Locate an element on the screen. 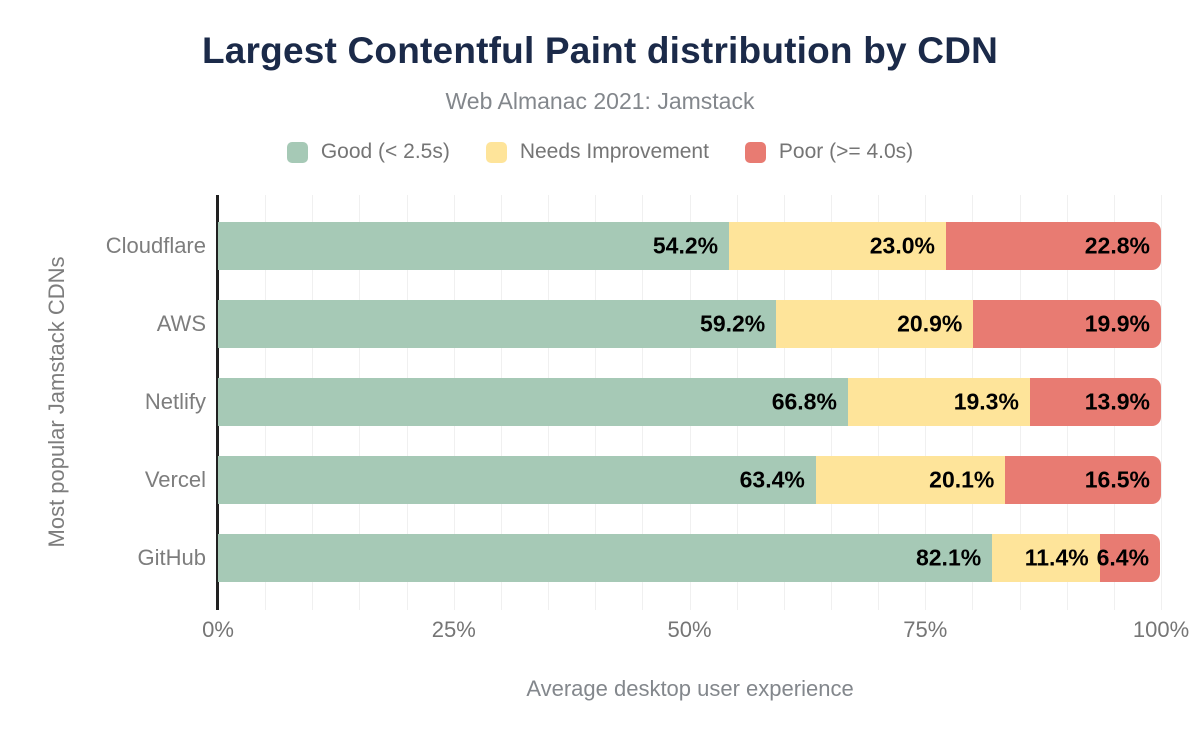  bar-row: 82.1% 11.4% 6.4% is located at coordinates (689, 558).